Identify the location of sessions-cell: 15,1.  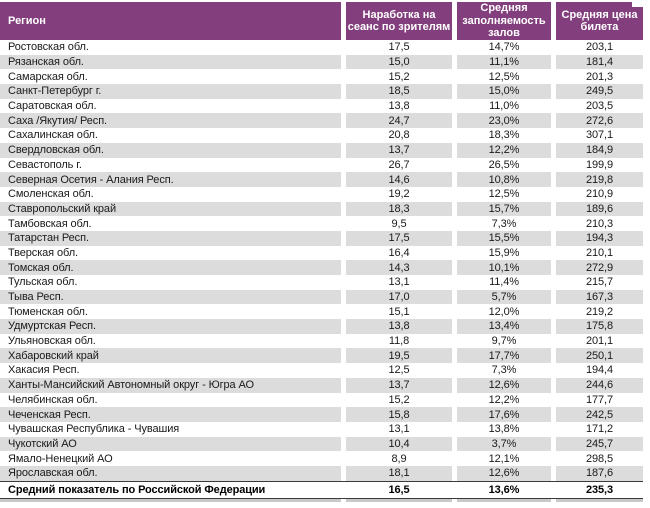
(399, 312).